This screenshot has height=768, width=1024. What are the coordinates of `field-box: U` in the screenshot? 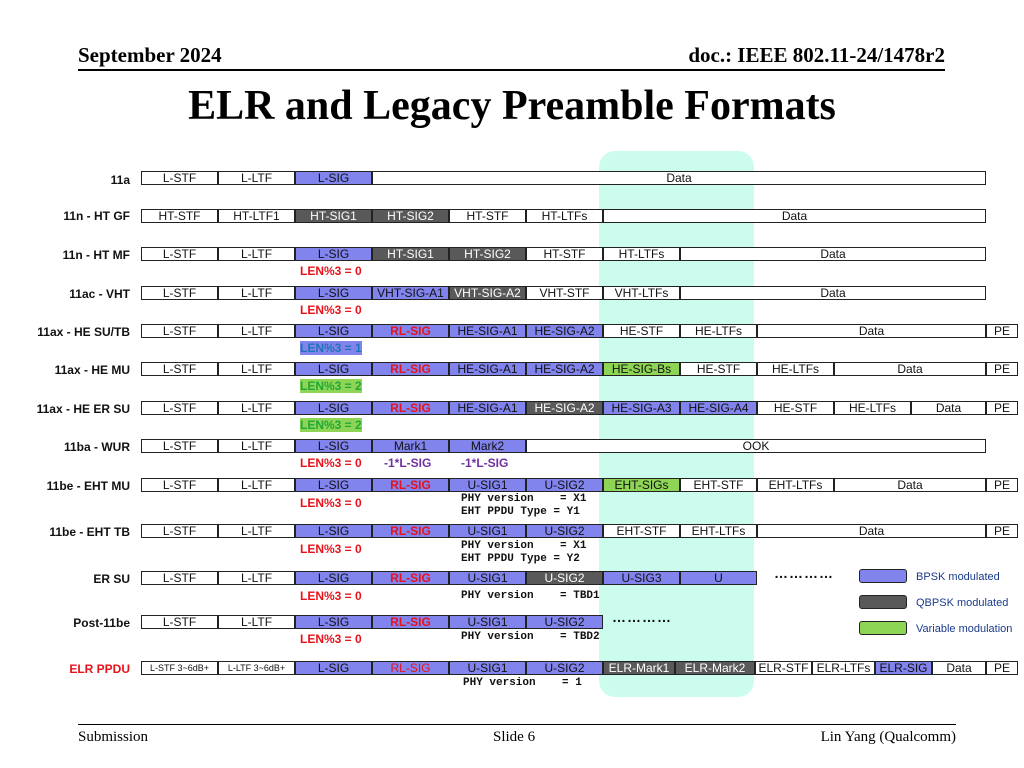 It's located at (718, 578).